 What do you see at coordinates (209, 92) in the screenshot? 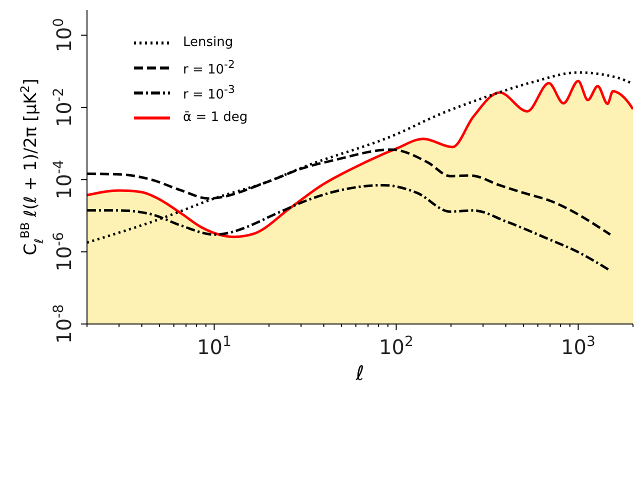
I see `legend-label: r = 10$^{-3}$` at bounding box center [209, 92].